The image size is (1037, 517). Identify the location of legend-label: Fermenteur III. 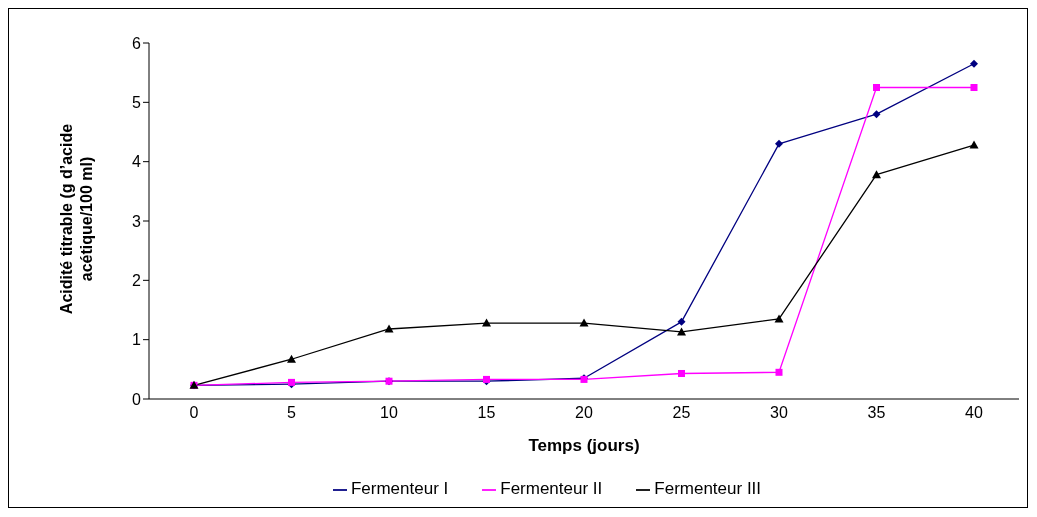
(708, 488).